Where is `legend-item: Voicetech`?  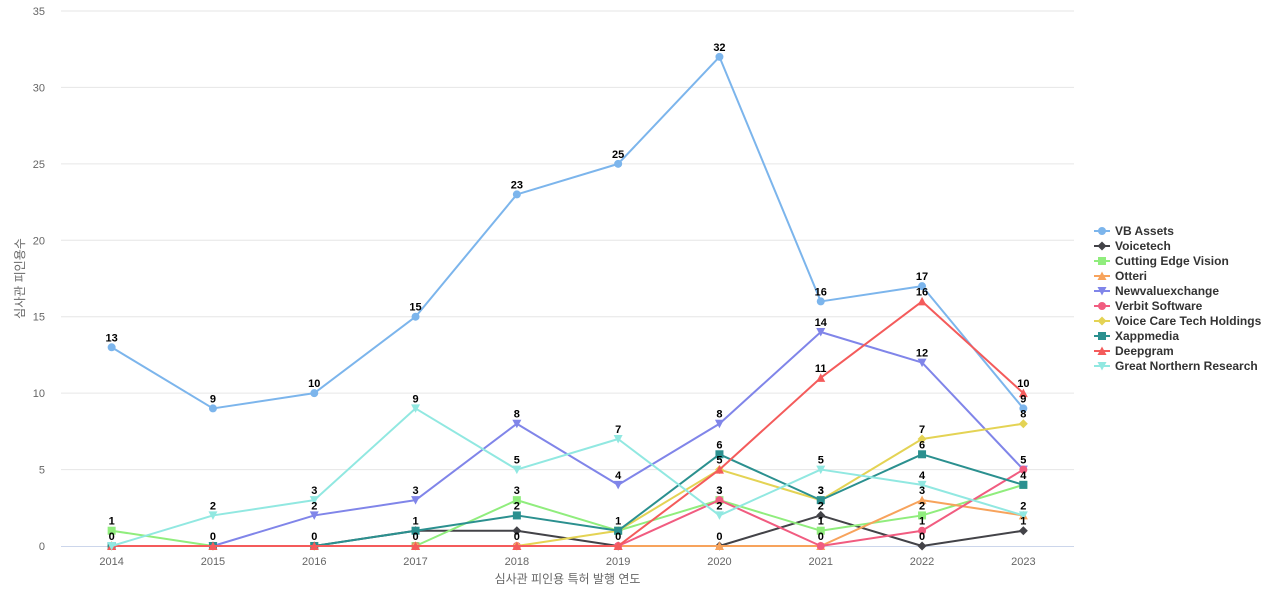
legend-item: Voicetech is located at coordinates (1132, 246).